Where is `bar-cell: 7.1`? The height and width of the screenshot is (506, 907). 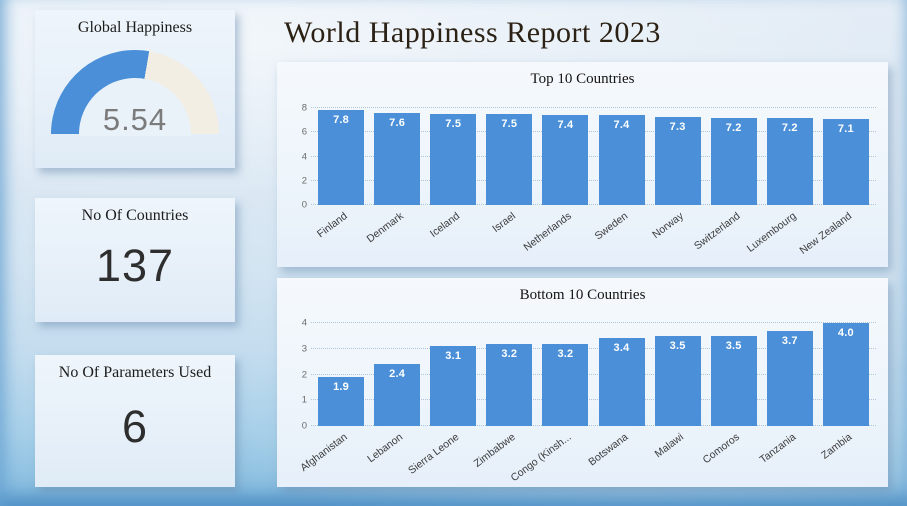
bar-cell: 7.1 is located at coordinates (846, 156).